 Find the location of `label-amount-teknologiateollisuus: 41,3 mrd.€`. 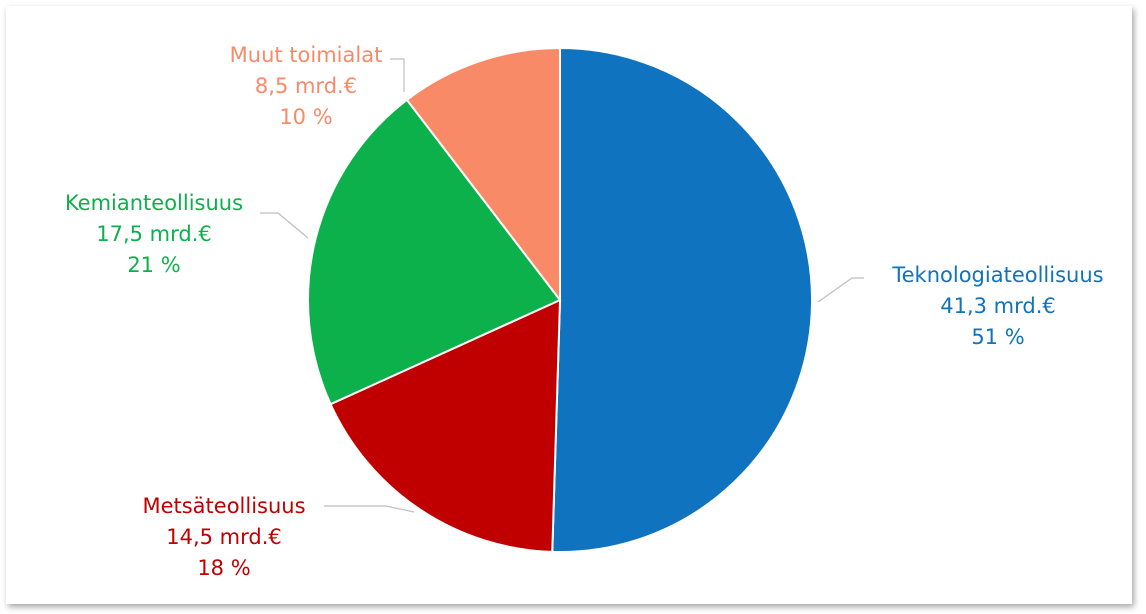

label-amount-teknologiateollisuus: 41,3 mrd.€ is located at coordinates (998, 306).